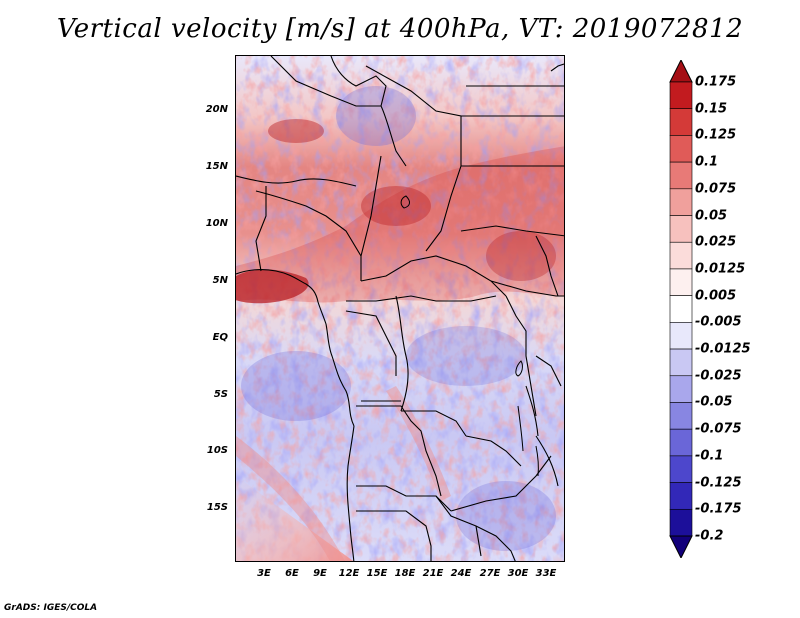 Image resolution: width=800 pixels, height=618 pixels. What do you see at coordinates (720, 269) in the screenshot?
I see `colorbar-label: 0.0125` at bounding box center [720, 269].